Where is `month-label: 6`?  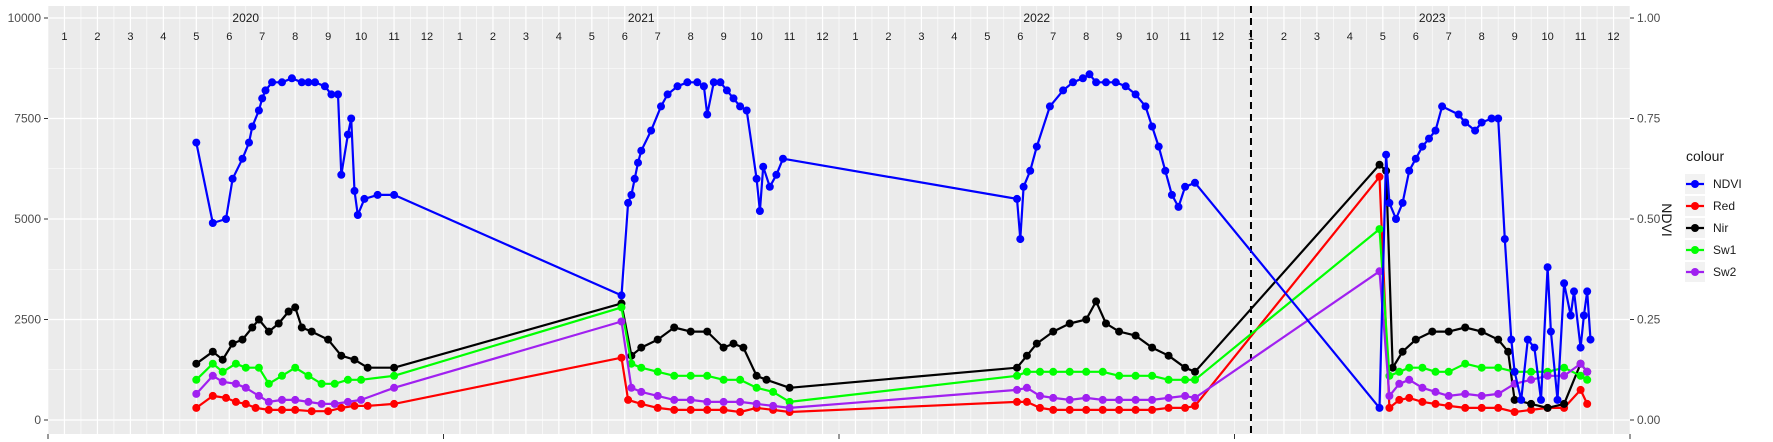 month-label: 6 is located at coordinates (229, 37).